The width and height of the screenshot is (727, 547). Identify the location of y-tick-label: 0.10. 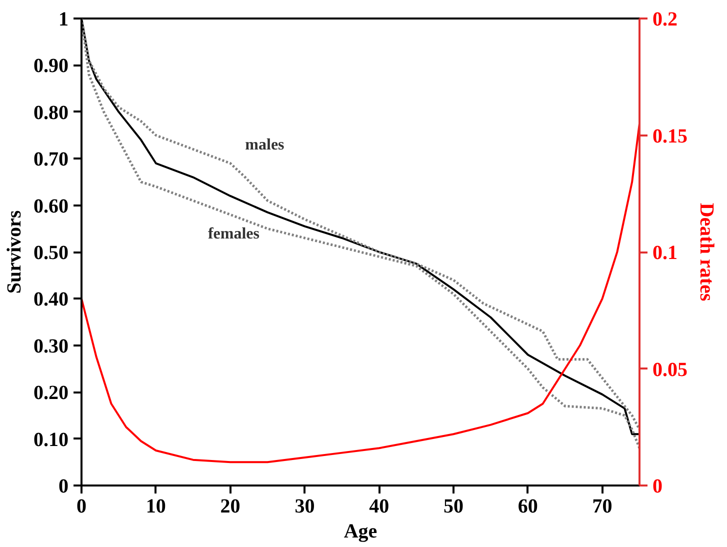
(51, 439).